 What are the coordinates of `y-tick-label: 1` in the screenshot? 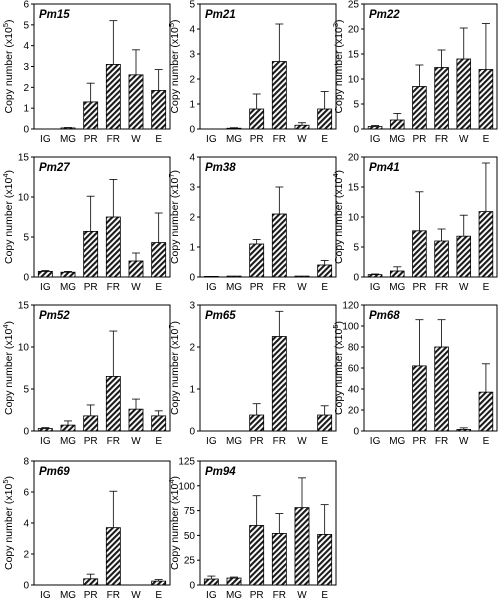 It's located at (192, 105).